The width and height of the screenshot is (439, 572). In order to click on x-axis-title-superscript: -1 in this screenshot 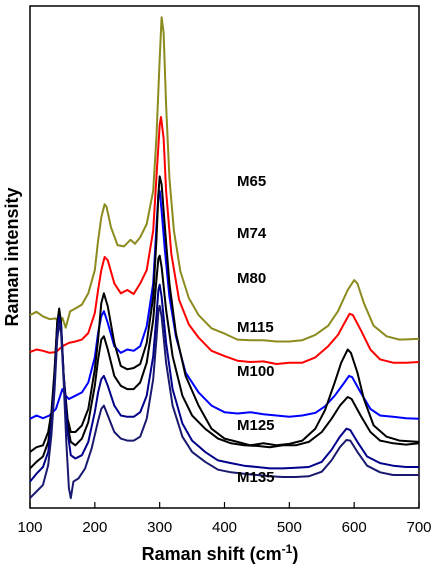, I will do `click(287, 549)`.